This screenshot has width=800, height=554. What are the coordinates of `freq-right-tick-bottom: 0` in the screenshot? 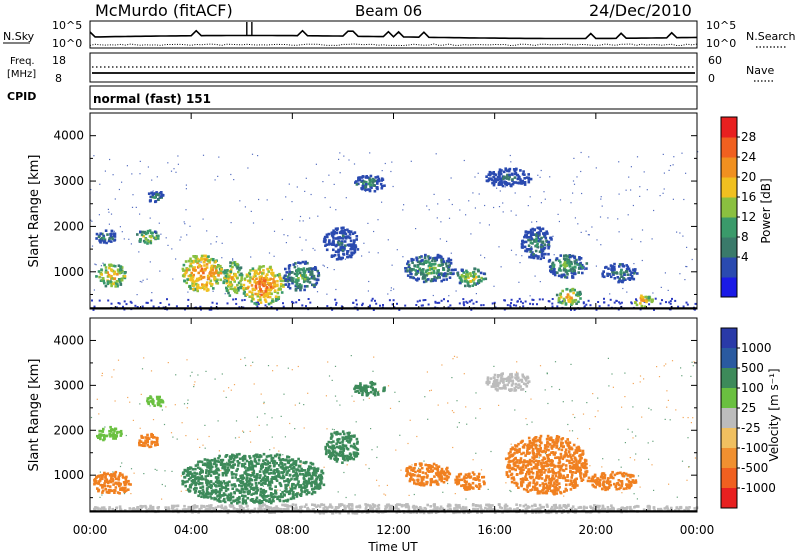 It's located at (711, 78).